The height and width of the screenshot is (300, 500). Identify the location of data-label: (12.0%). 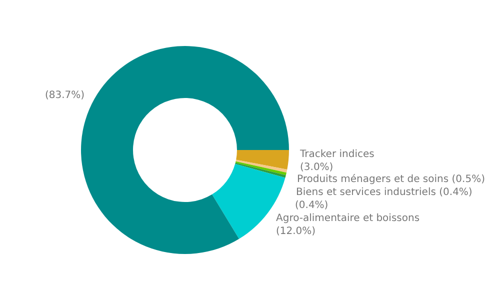
(296, 231).